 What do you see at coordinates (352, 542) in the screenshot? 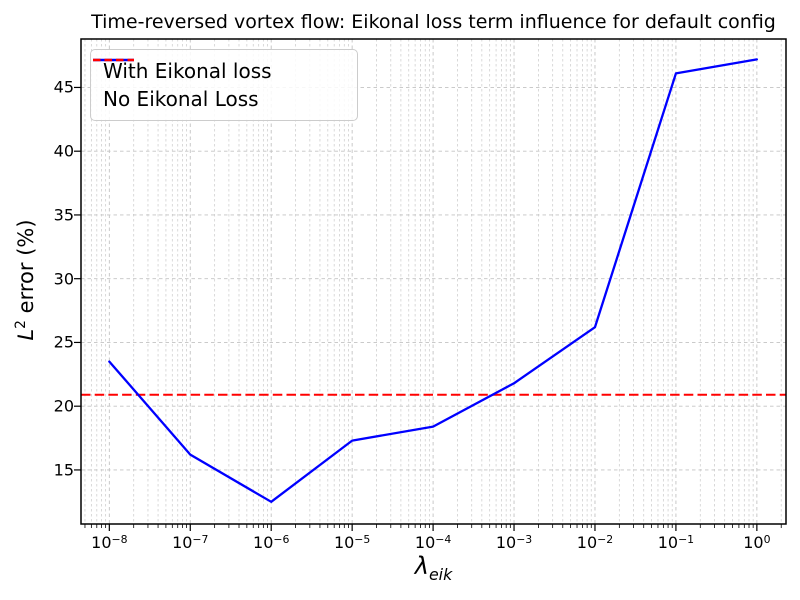
I see `x-tick-label: 10−5` at bounding box center [352, 542].